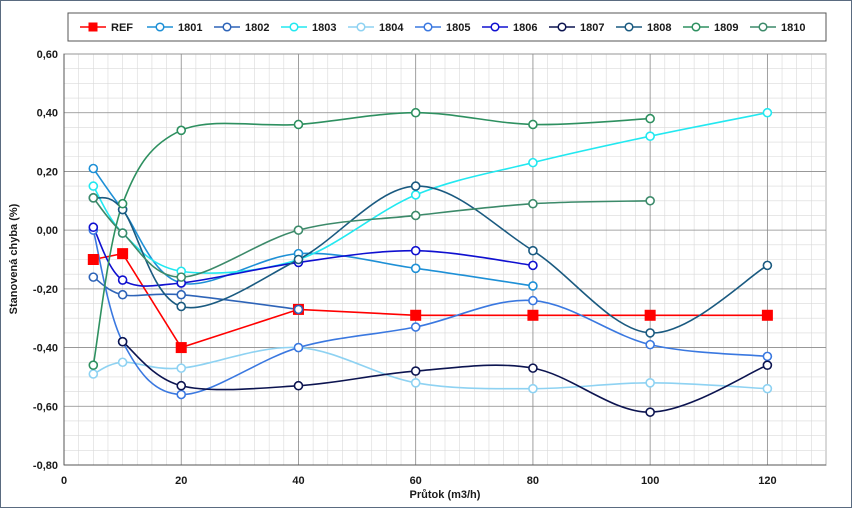 This screenshot has width=852, height=508. What do you see at coordinates (767, 481) in the screenshot?
I see `x-tick-label: 120` at bounding box center [767, 481].